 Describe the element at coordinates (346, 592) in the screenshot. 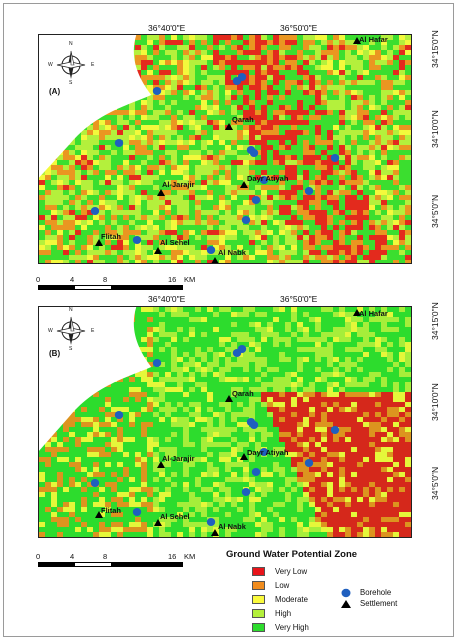

I see `borehole-icon` at that location.